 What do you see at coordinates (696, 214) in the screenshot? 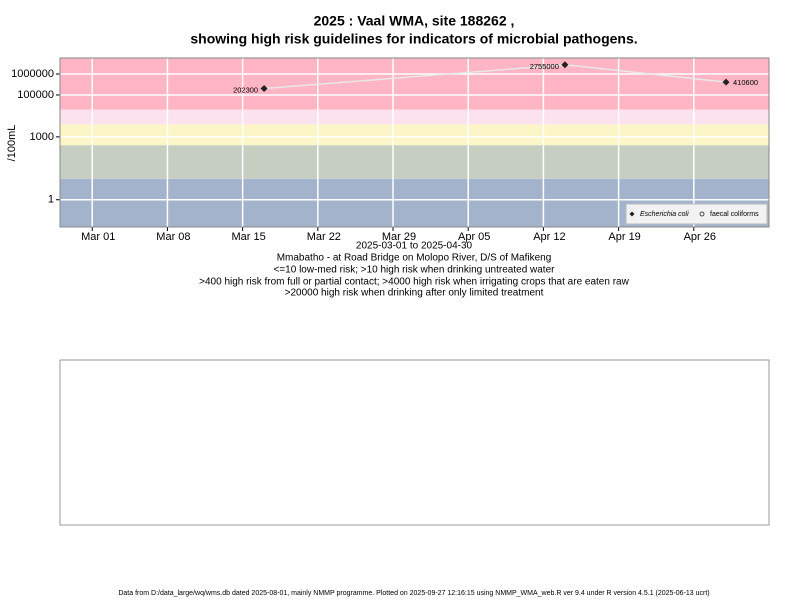
I see `legend-box` at bounding box center [696, 214].